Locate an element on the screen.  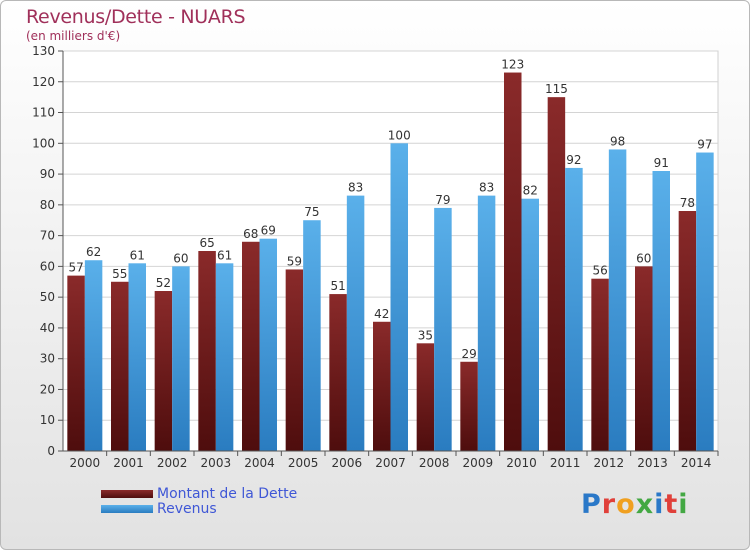
data-label: 100 is located at coordinates (399, 135).